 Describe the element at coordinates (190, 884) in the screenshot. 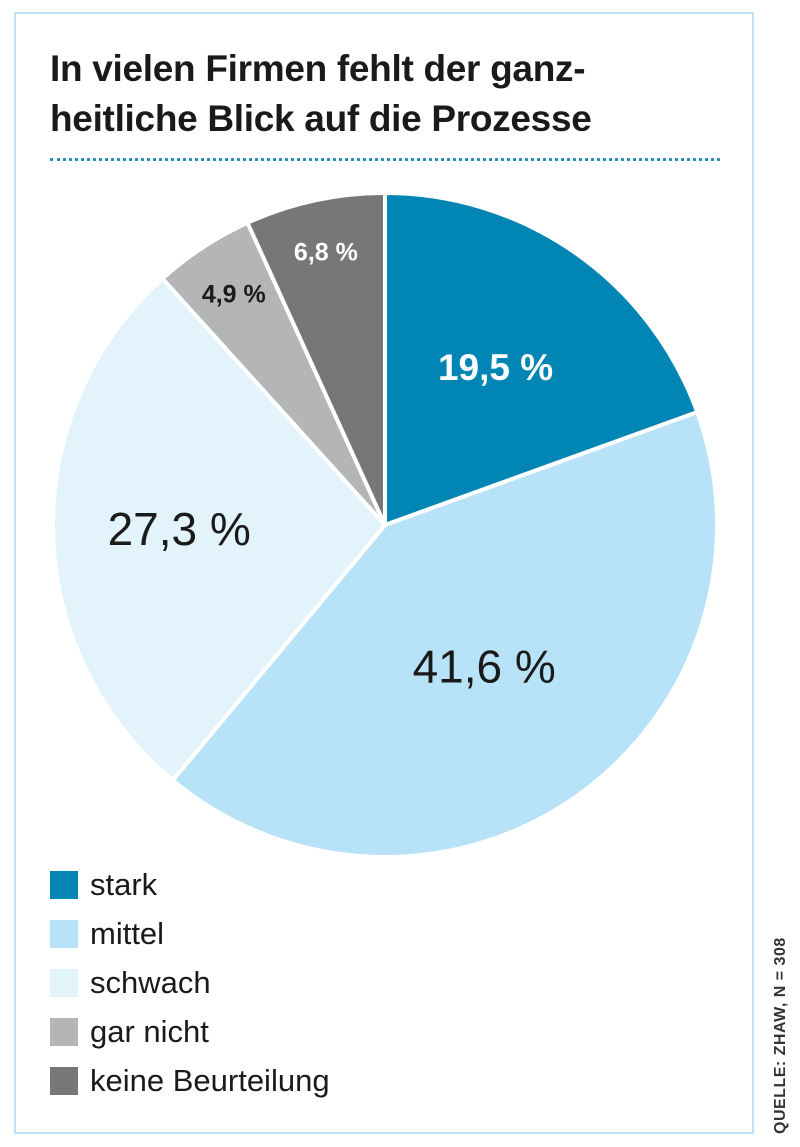

I see `legend-item-stark: stark` at that location.